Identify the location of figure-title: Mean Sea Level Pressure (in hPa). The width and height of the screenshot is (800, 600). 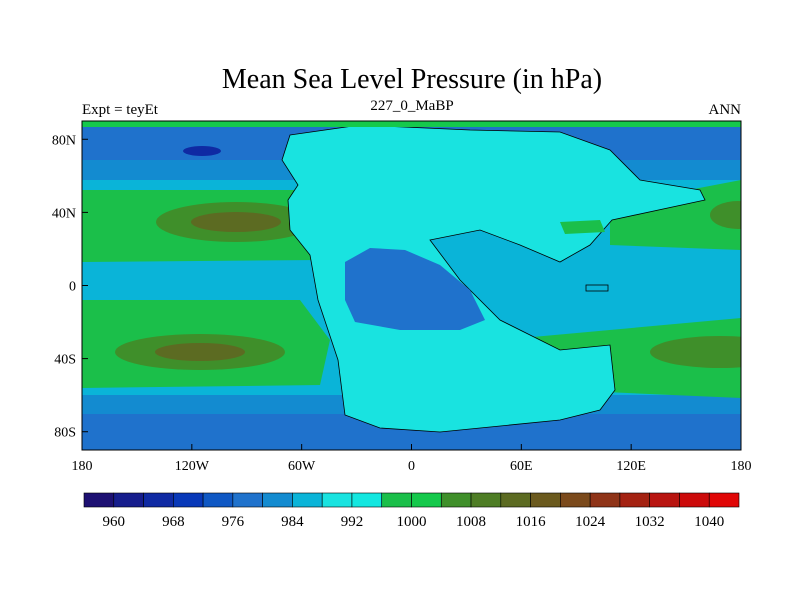
(412, 79).